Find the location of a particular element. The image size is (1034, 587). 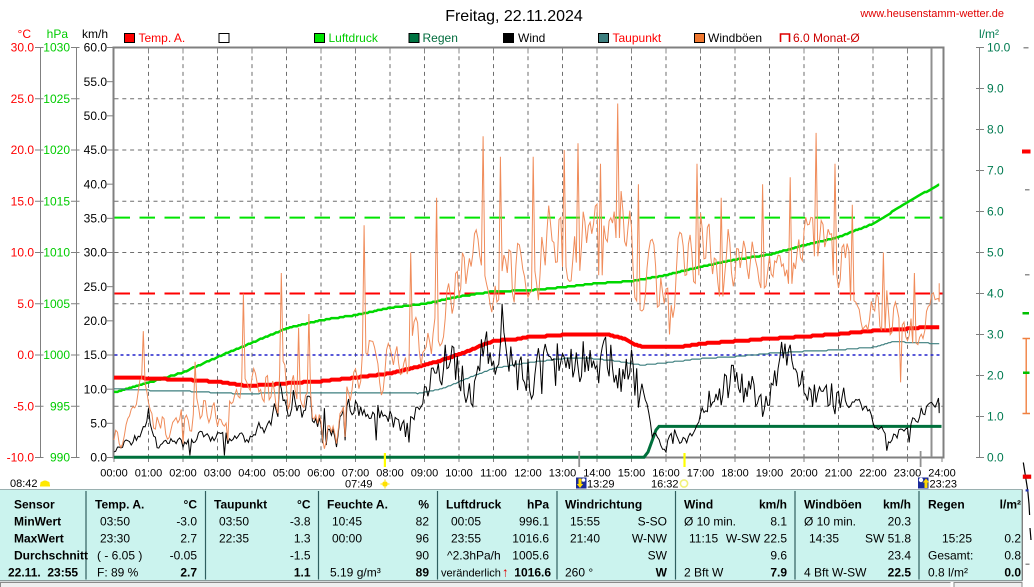

svg-text: 1016.6 is located at coordinates (530, 539).